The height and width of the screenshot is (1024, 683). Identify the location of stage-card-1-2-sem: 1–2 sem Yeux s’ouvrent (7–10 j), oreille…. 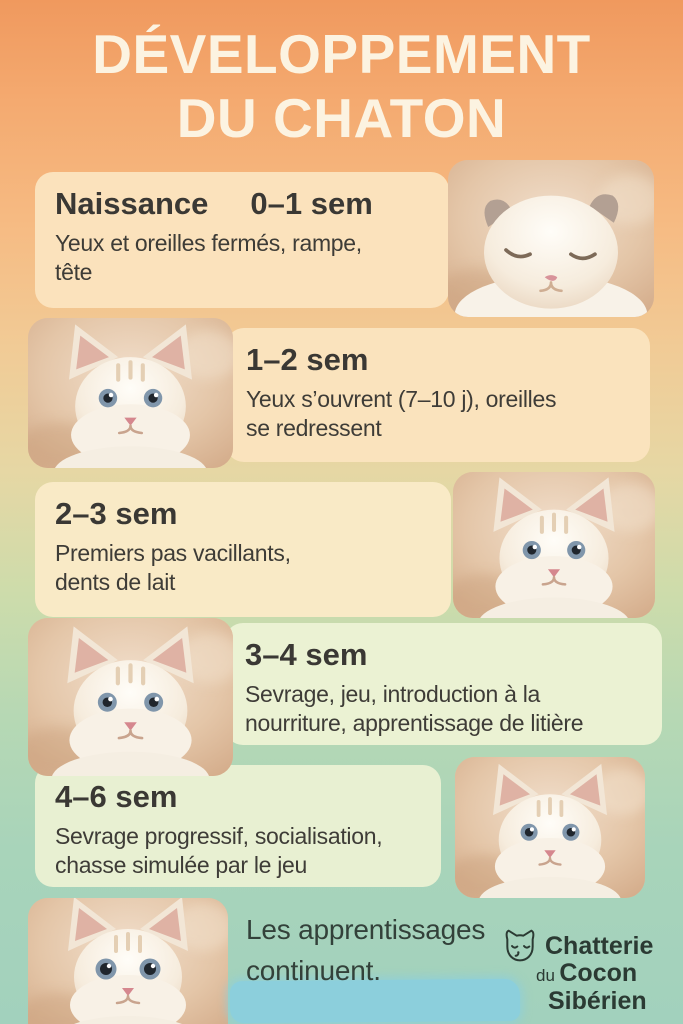
(438, 395).